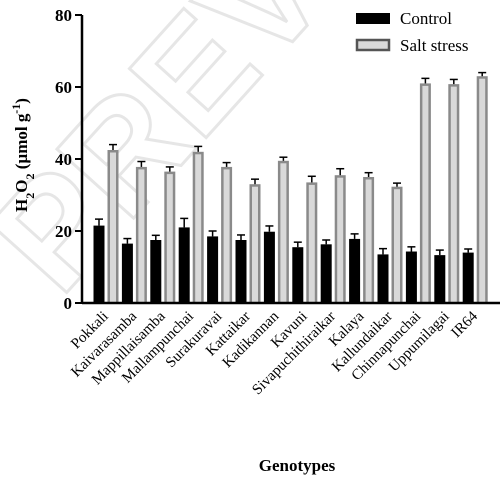  I want to click on ticks-layer: 0 20 40 60 80, so click(68, 159).